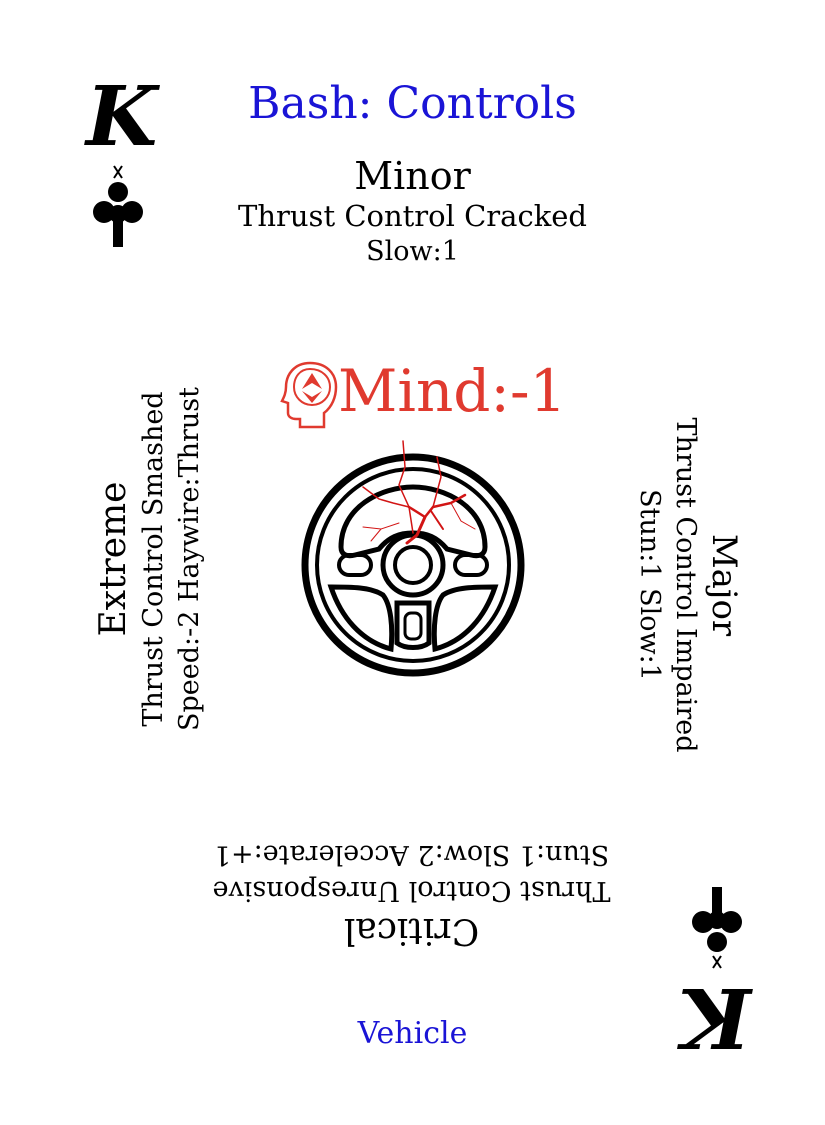 The image size is (825, 1125). I want to click on extreme-title: Extreme, so click(113, 559).